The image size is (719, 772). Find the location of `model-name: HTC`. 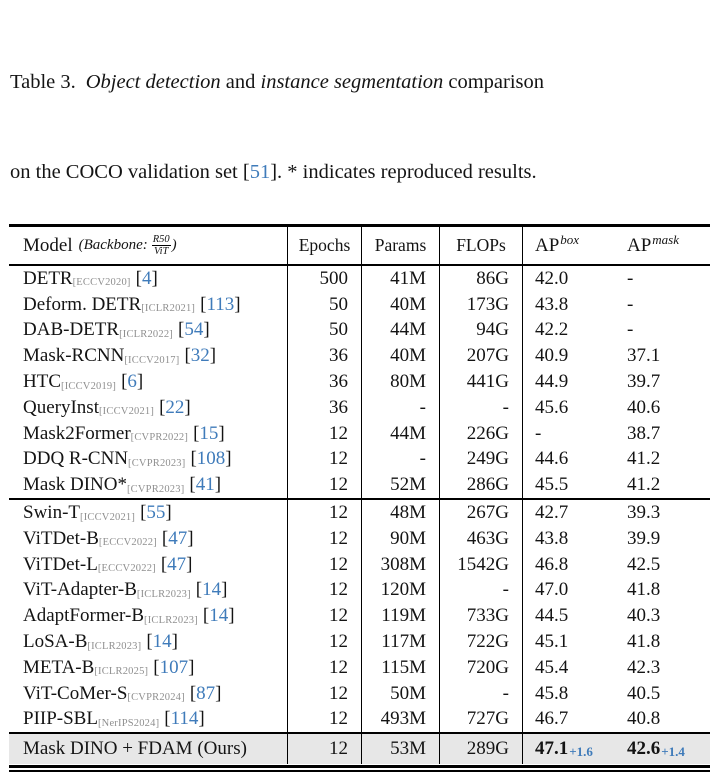

model-name: HTC is located at coordinates (42, 382).